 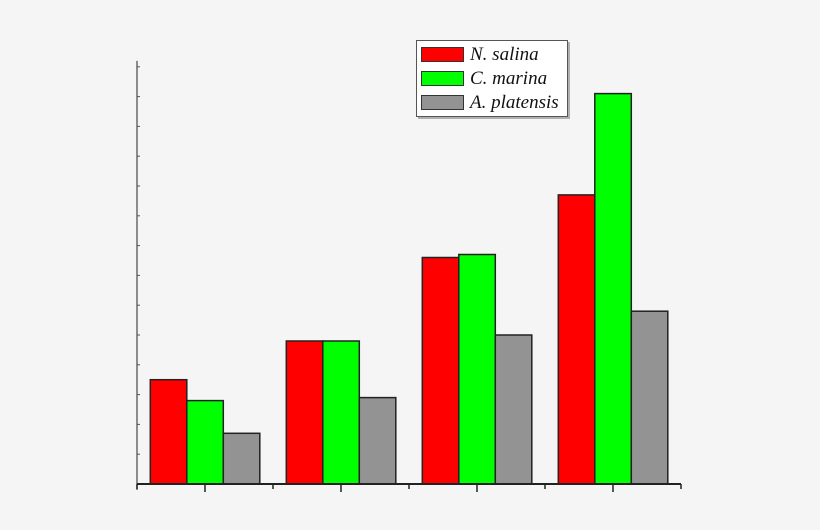 I want to click on legend-label: A. platensis, so click(x=514, y=102).